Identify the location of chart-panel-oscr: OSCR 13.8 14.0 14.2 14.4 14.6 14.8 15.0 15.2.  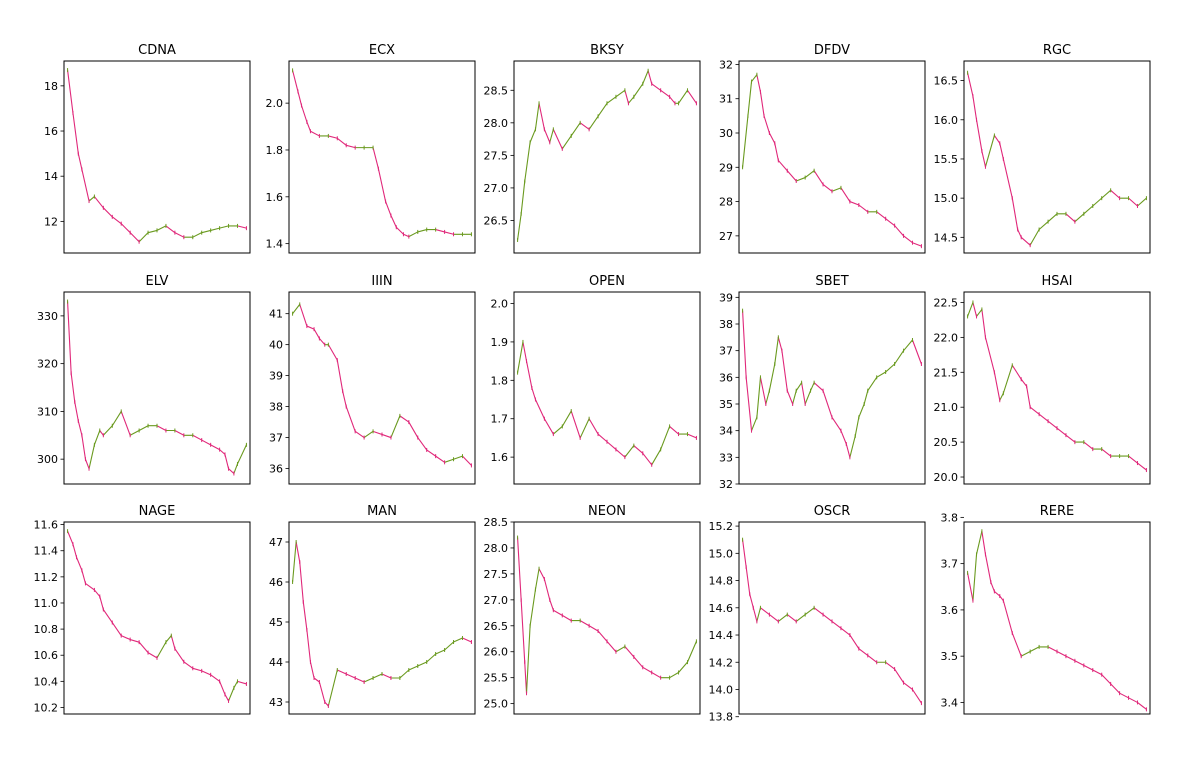
(817, 614).